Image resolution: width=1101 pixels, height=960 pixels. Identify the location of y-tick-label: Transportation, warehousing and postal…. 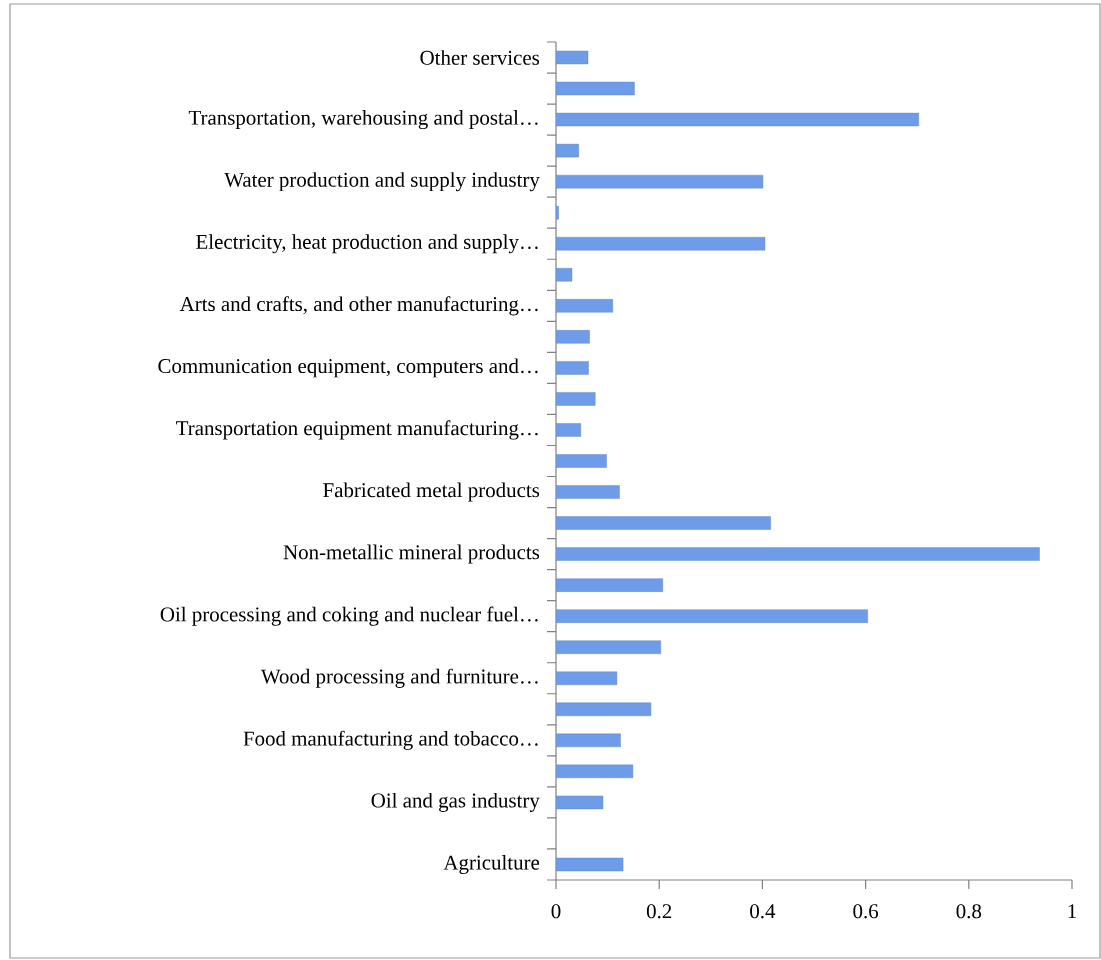
(363, 120).